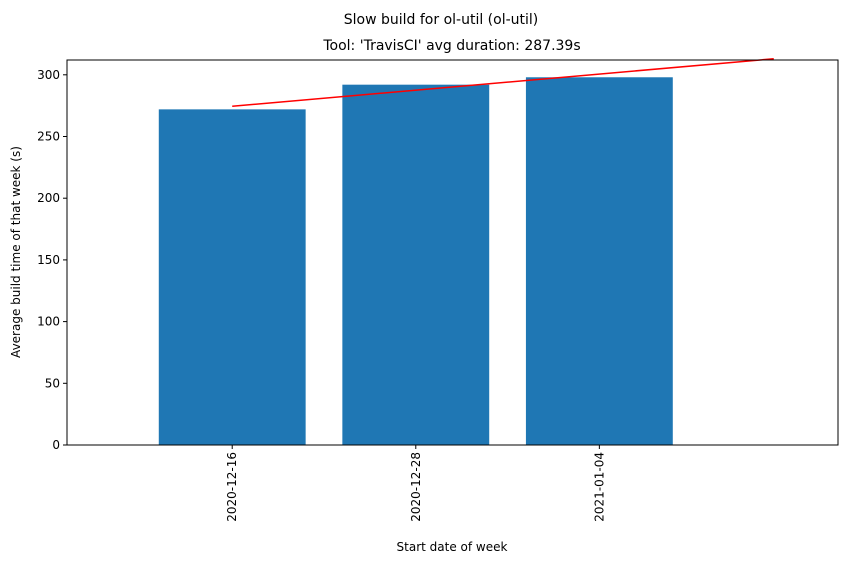 The height and width of the screenshot is (564, 850). I want to click on y-tick-label: 0, so click(56, 445).